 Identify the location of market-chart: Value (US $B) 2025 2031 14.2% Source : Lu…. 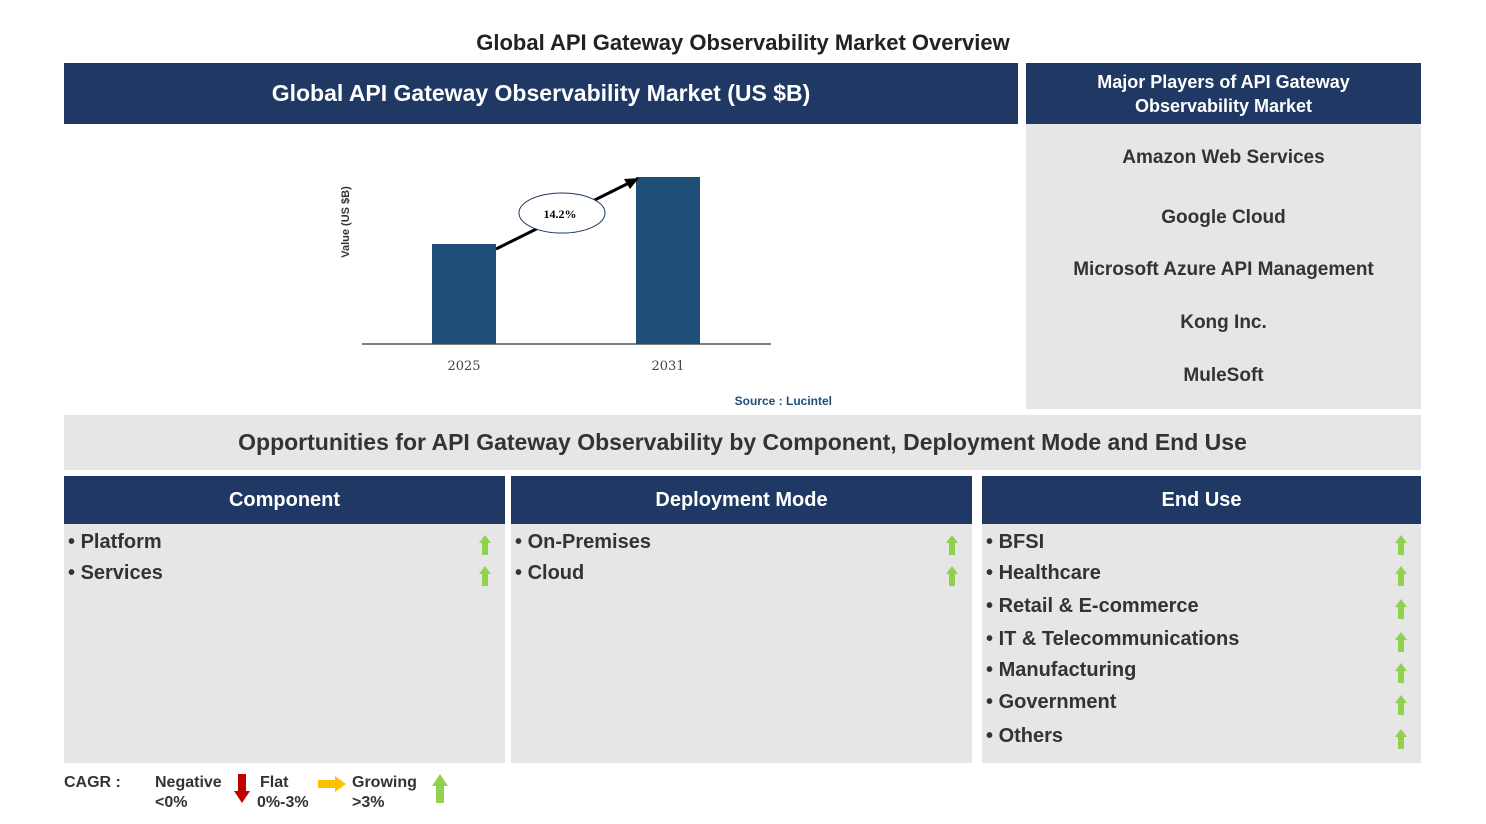
(586, 292).